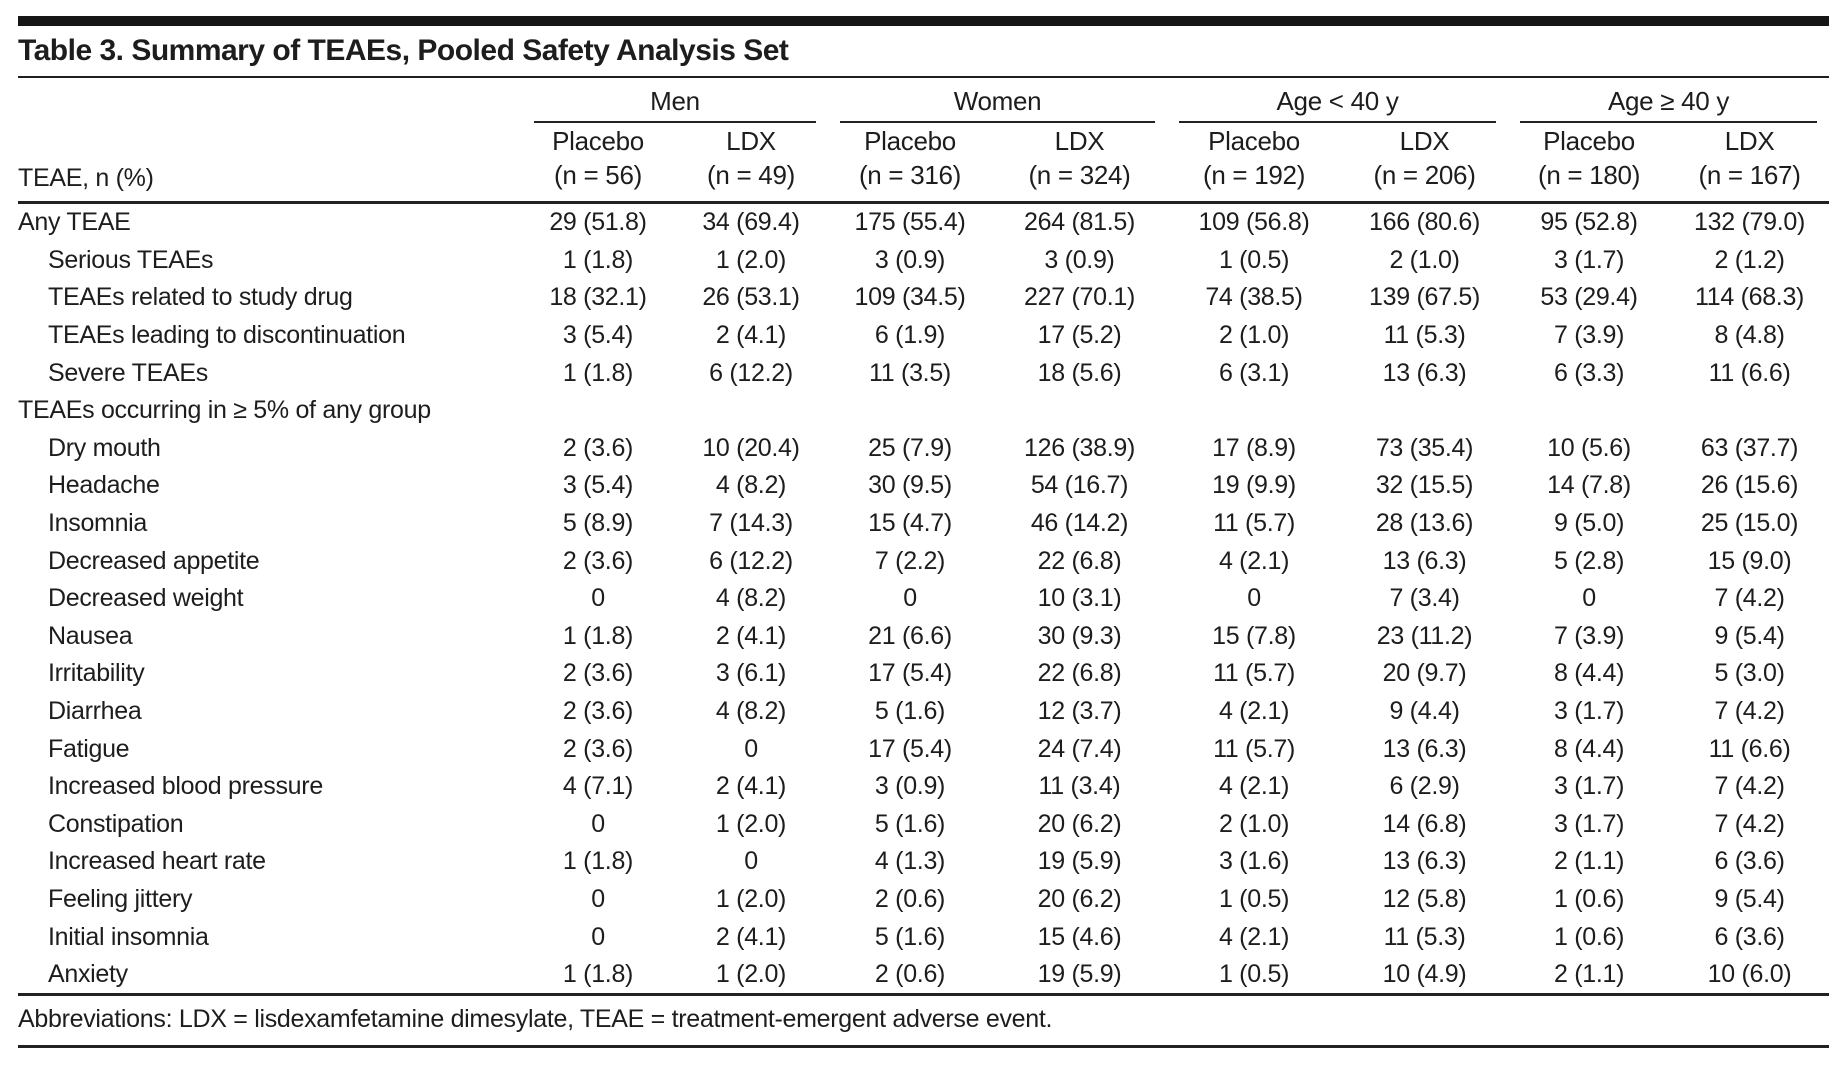 The image size is (1847, 1068). I want to click on value-cell: 22 (6.8), so click(1079, 560).